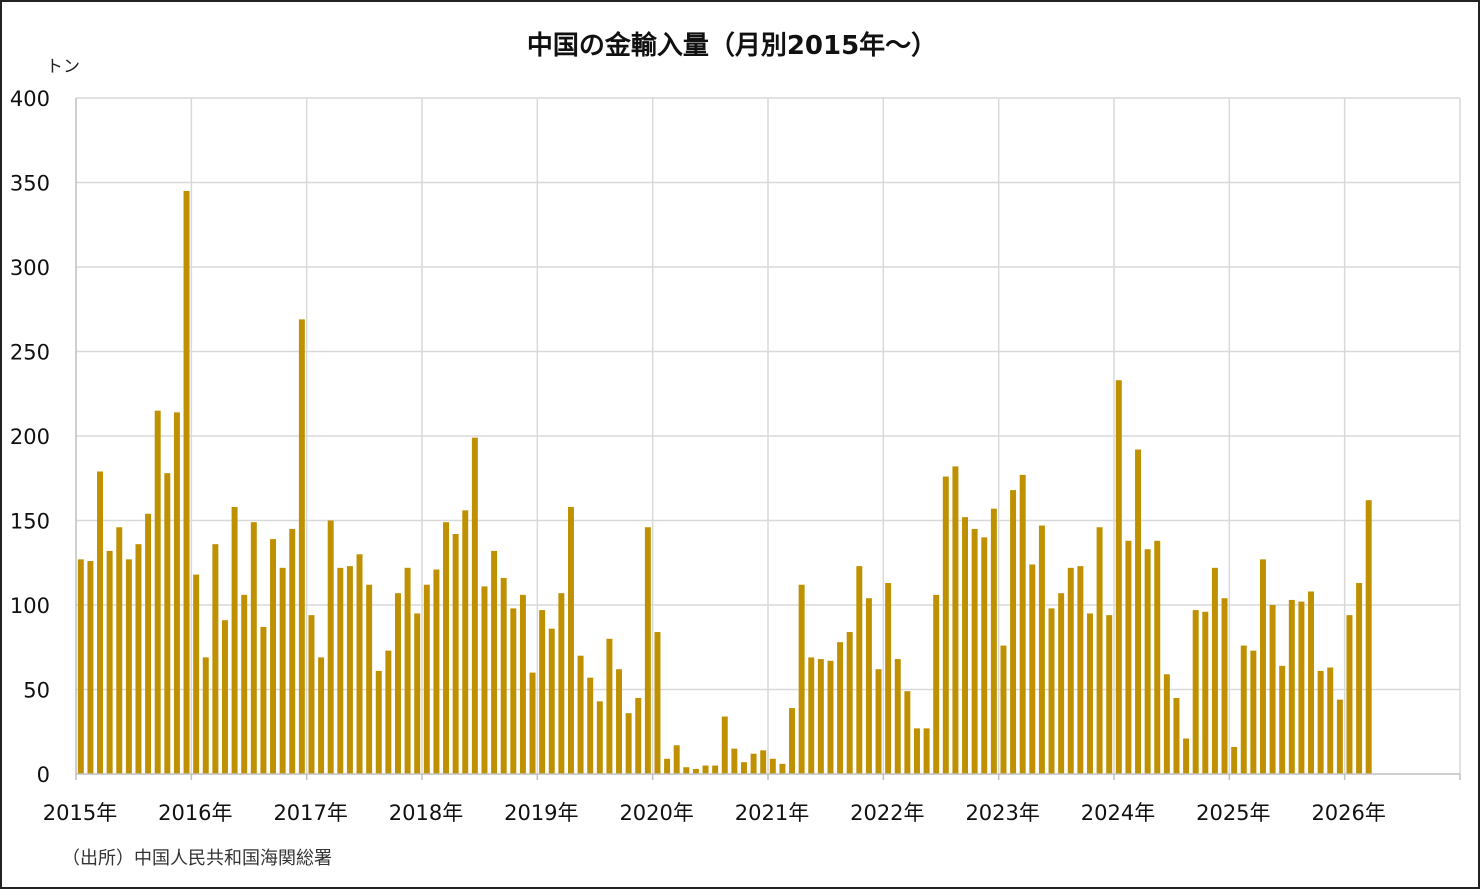 The width and height of the screenshot is (1480, 889). I want to click on y-tick-label: 200, so click(30, 437).